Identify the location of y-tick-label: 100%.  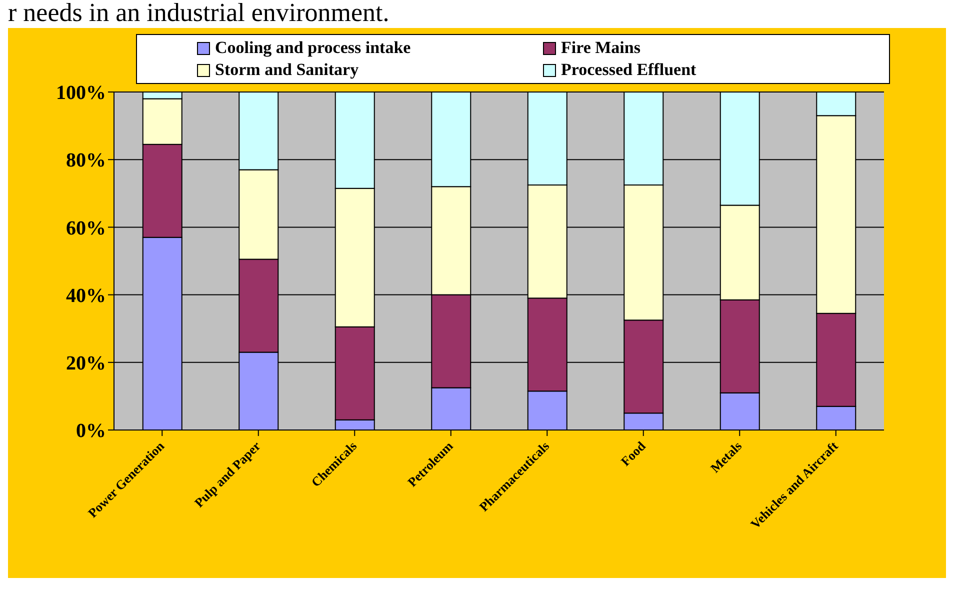
(81, 93).